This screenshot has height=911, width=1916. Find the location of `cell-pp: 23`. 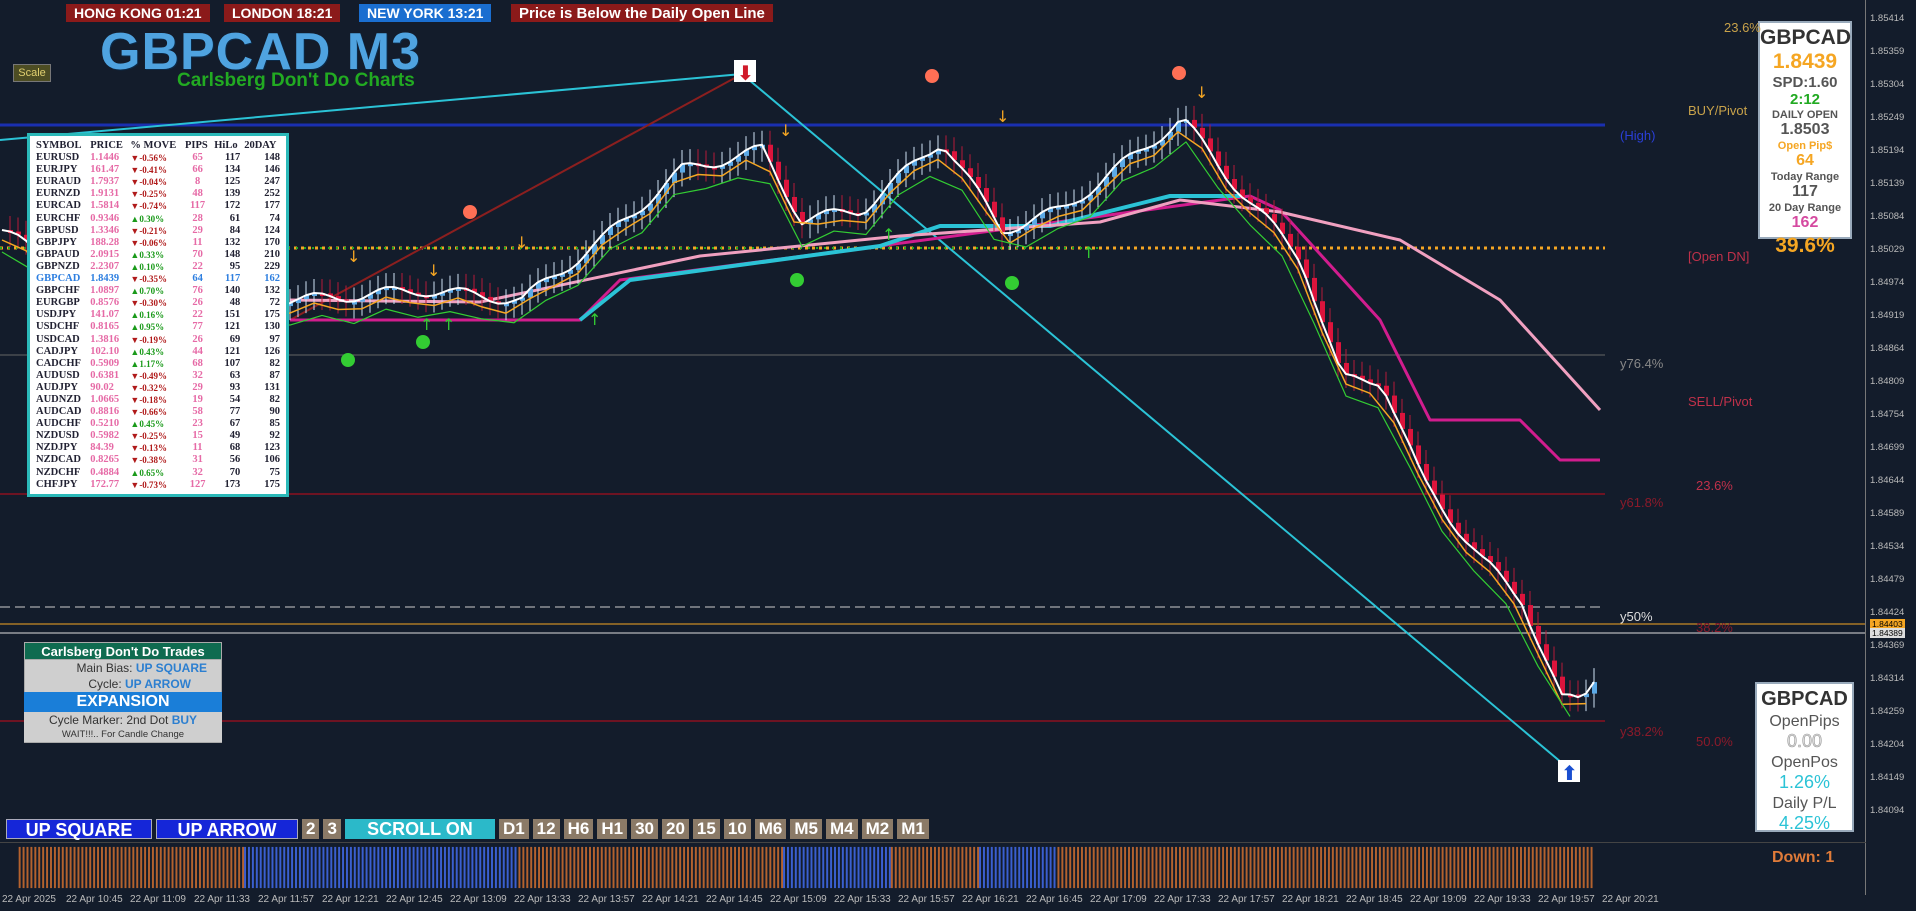

cell-pp: 23 is located at coordinates (197, 424).